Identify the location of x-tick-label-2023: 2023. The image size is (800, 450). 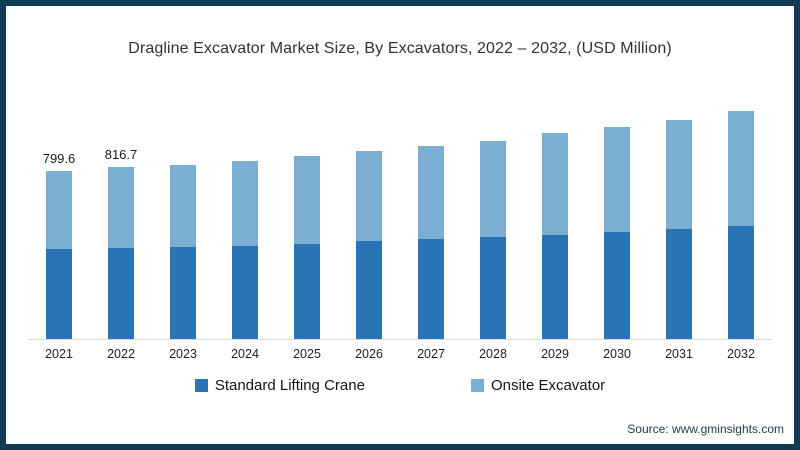
(183, 354).